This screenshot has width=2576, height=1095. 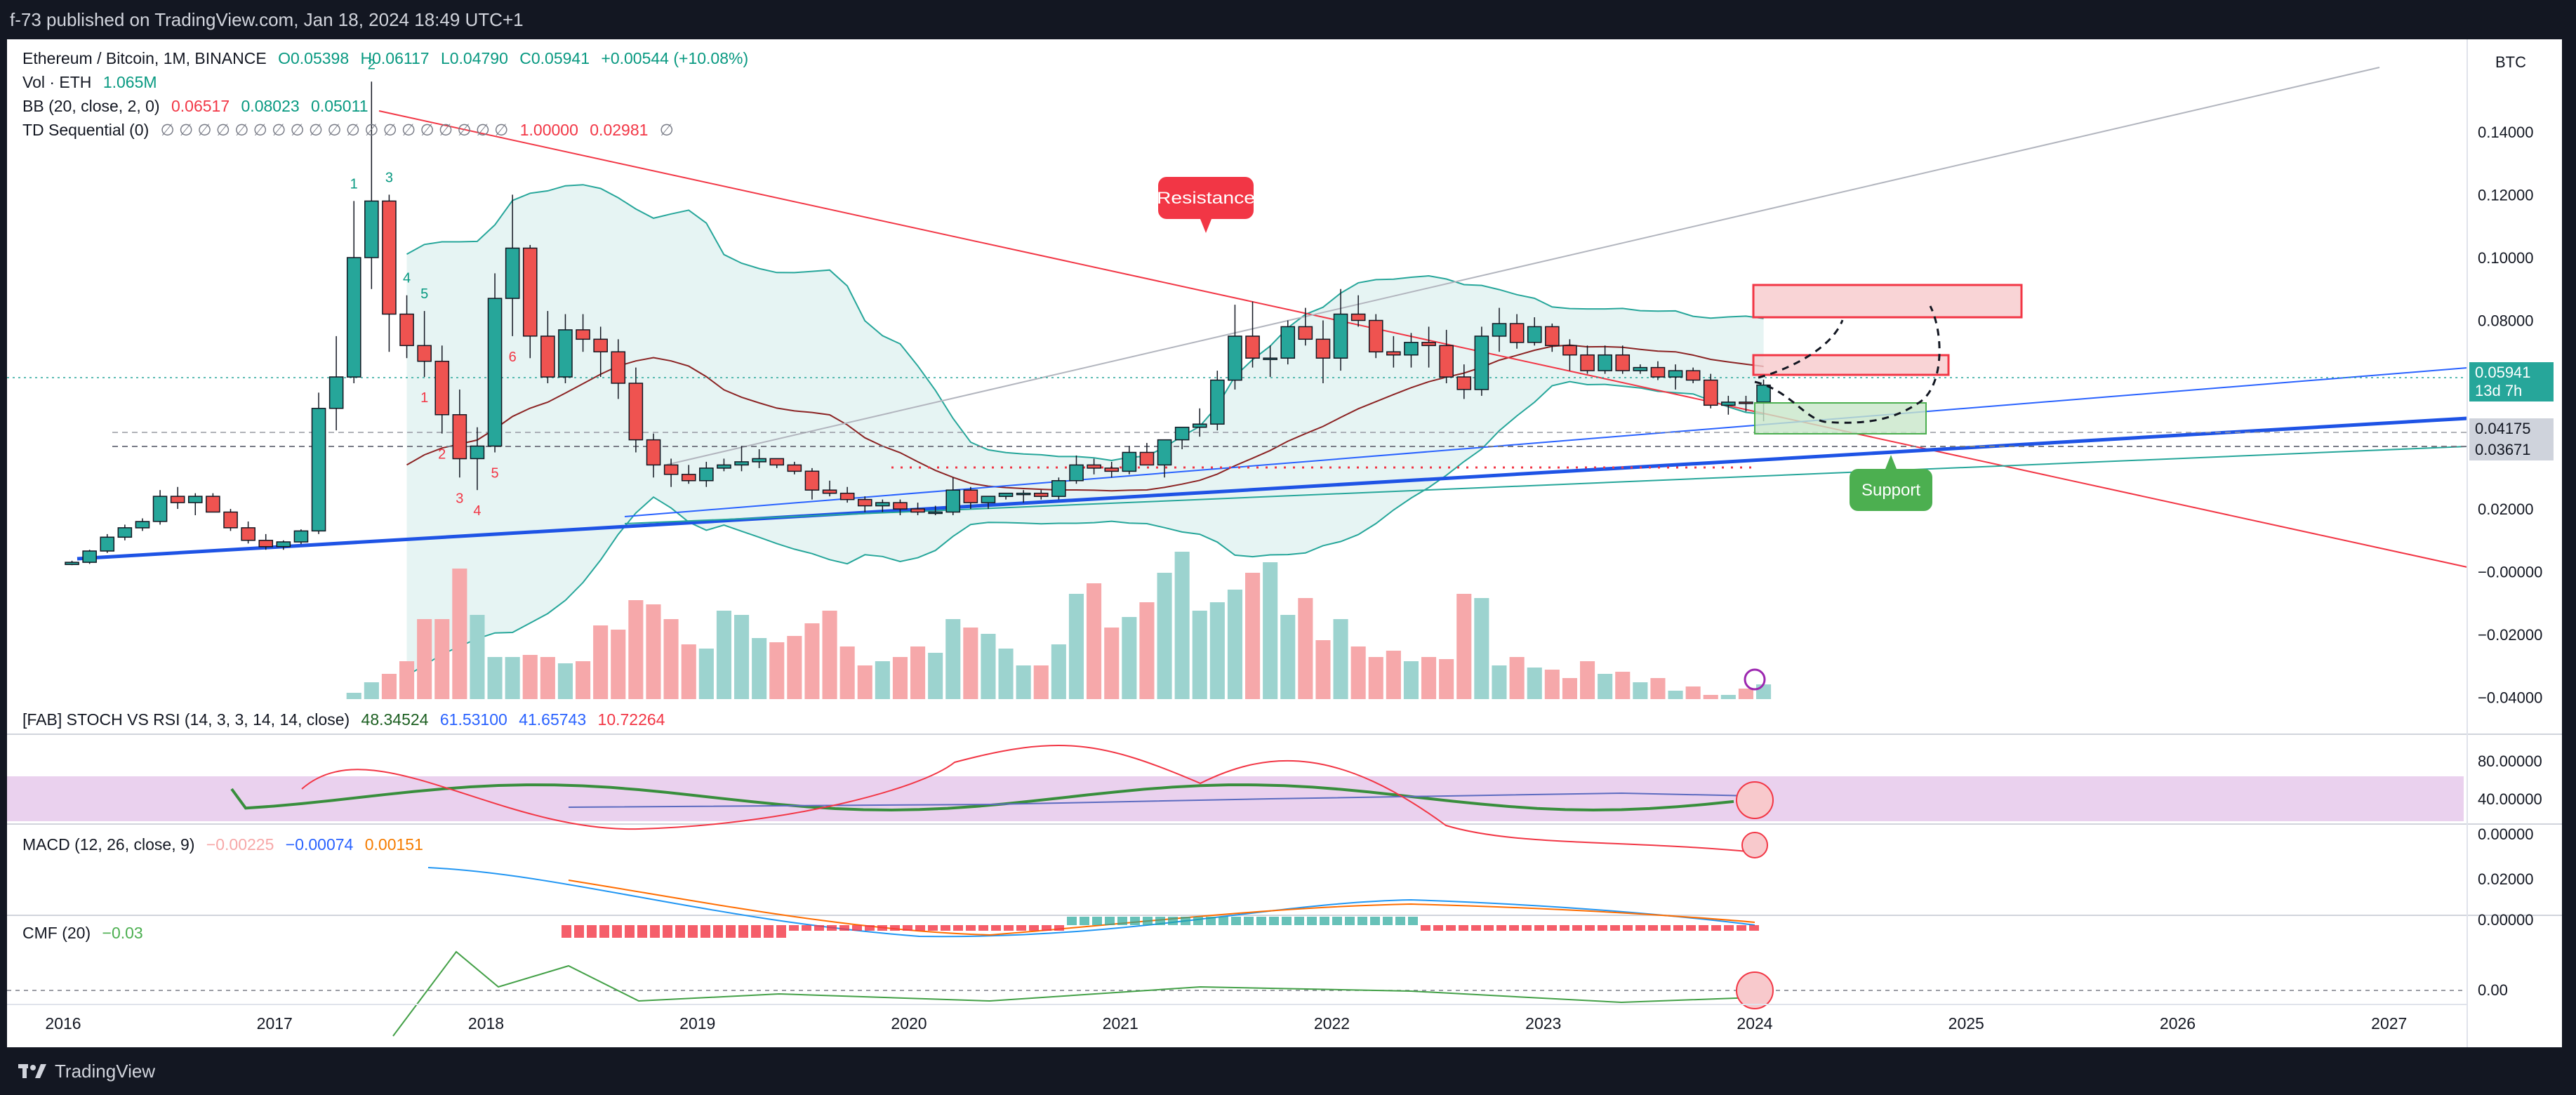 I want to click on price-badge-label: 0.04175, so click(x=2503, y=428).